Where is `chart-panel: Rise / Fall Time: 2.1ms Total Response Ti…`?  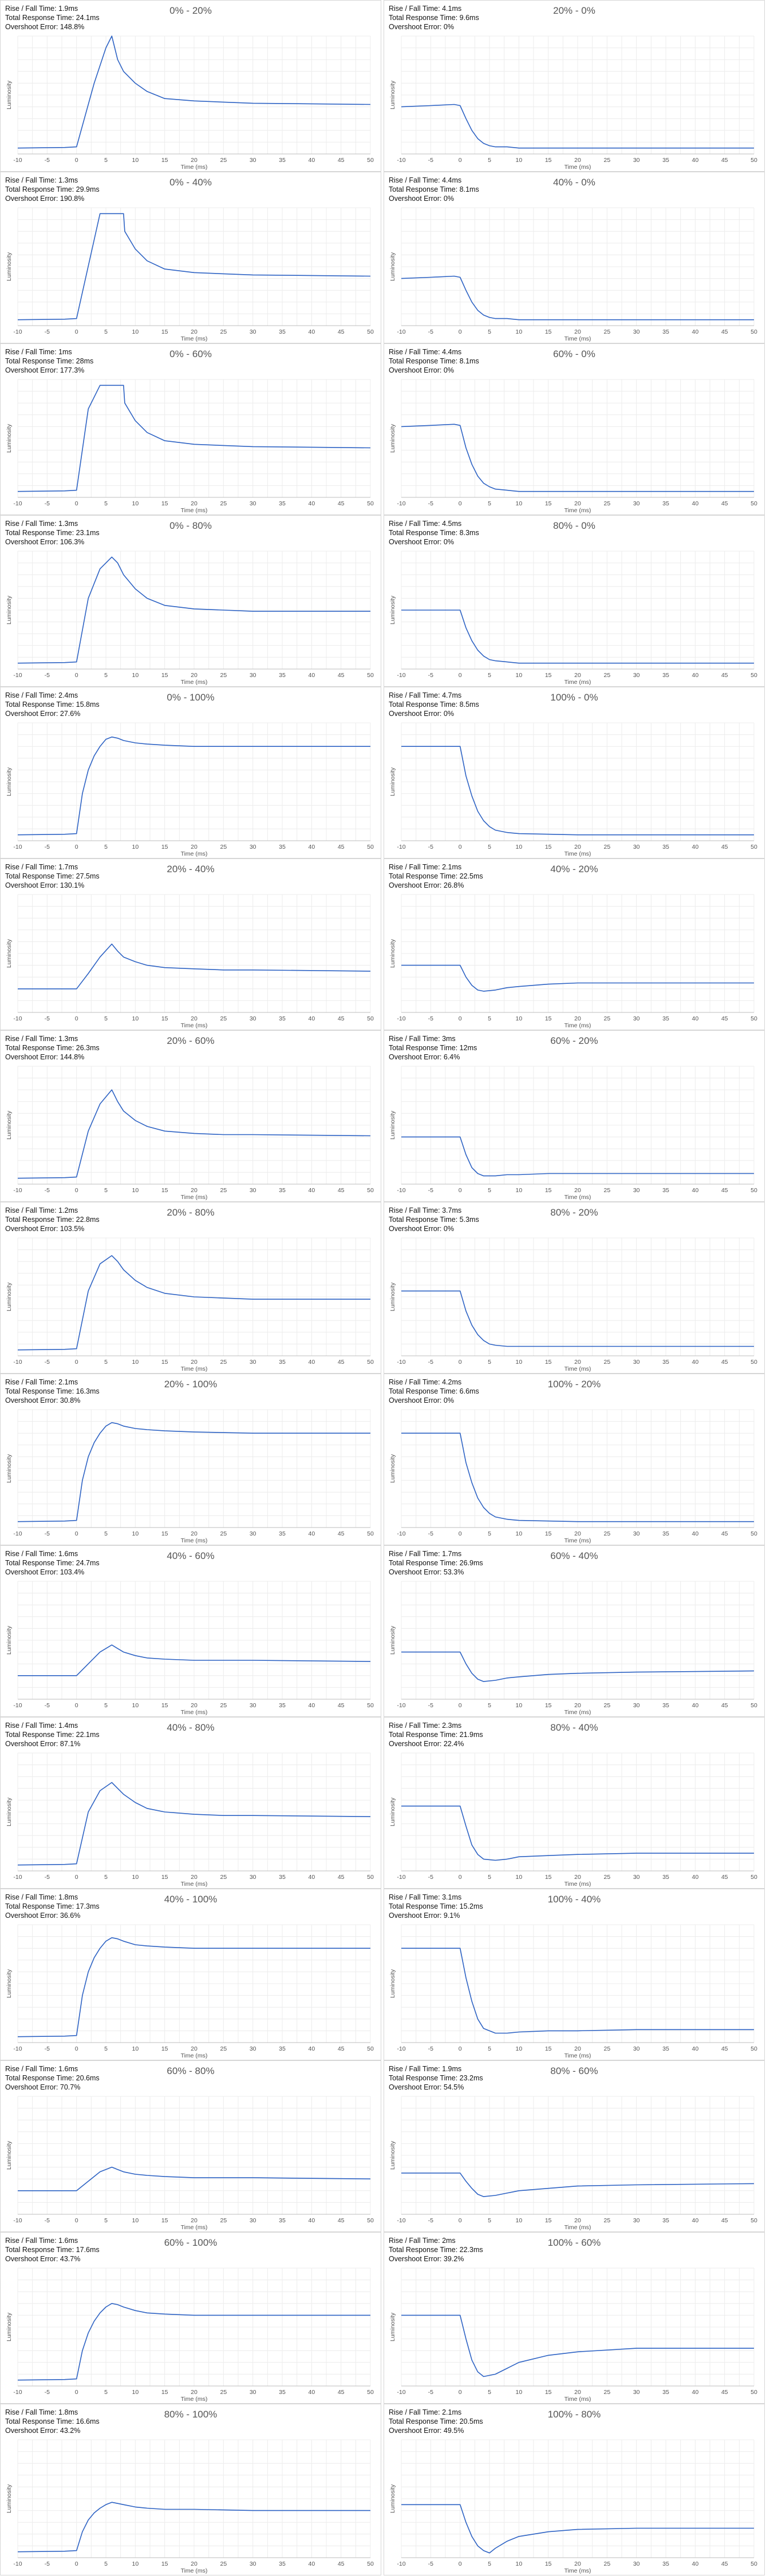
chart-panel: Rise / Fall Time: 2.1ms Total Response Ti… is located at coordinates (191, 1459).